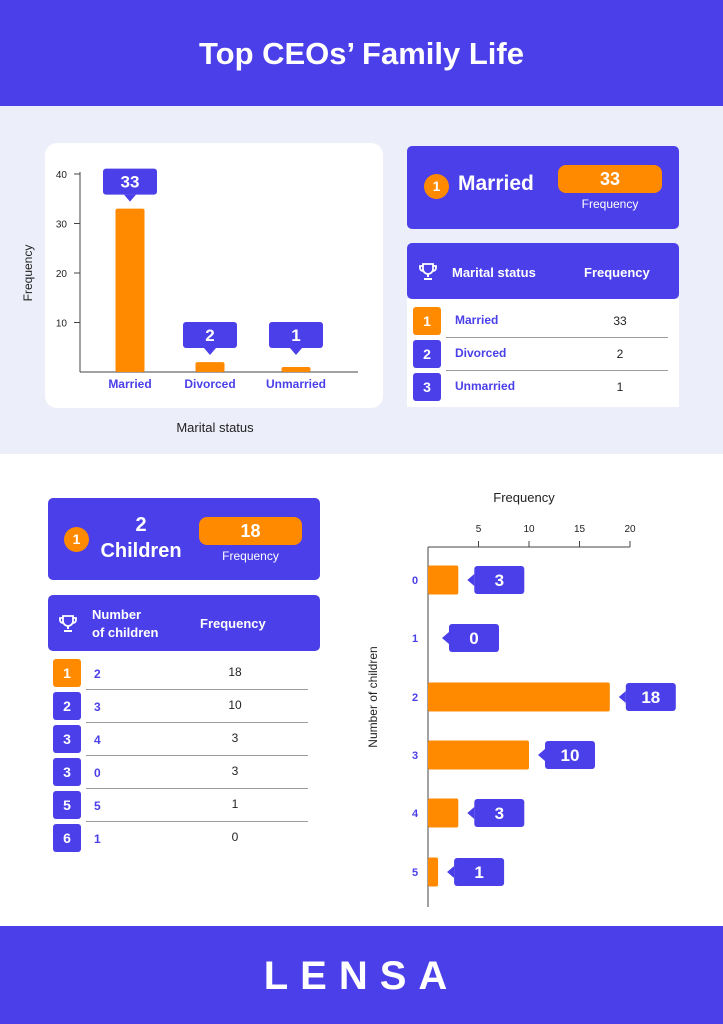  I want to click on y-tick-label: 0, so click(415, 581).